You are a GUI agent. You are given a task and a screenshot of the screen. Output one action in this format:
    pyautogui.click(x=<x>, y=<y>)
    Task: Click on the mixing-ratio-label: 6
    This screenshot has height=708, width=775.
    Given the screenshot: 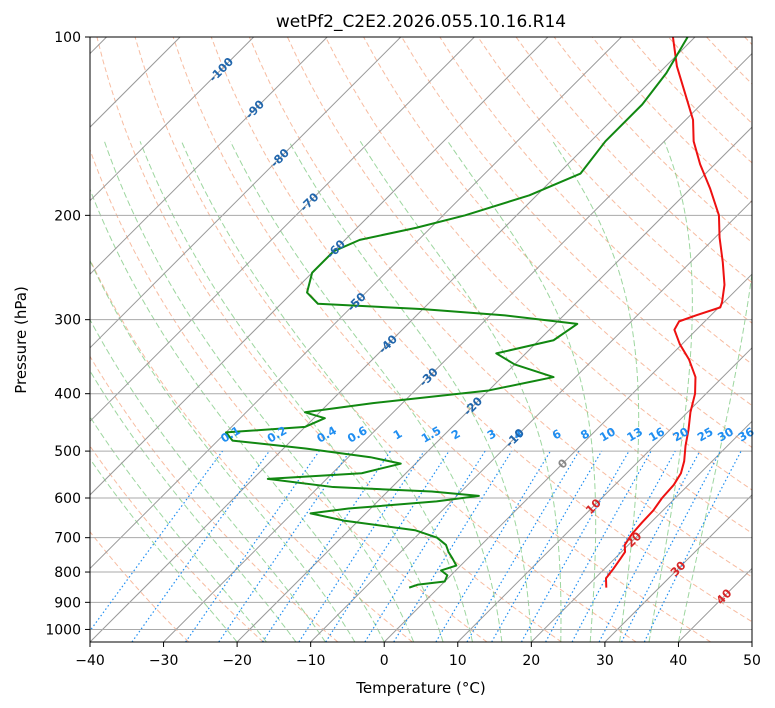 What is the action you would take?
    pyautogui.click(x=557, y=434)
    